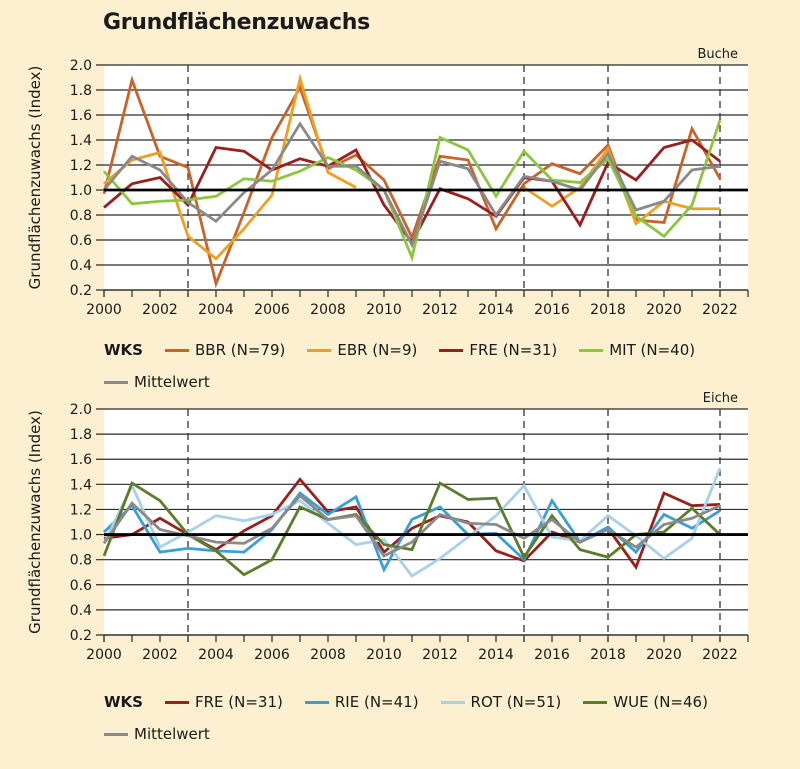 The image size is (800, 769). I want to click on series-line-mit, so click(412, 191).